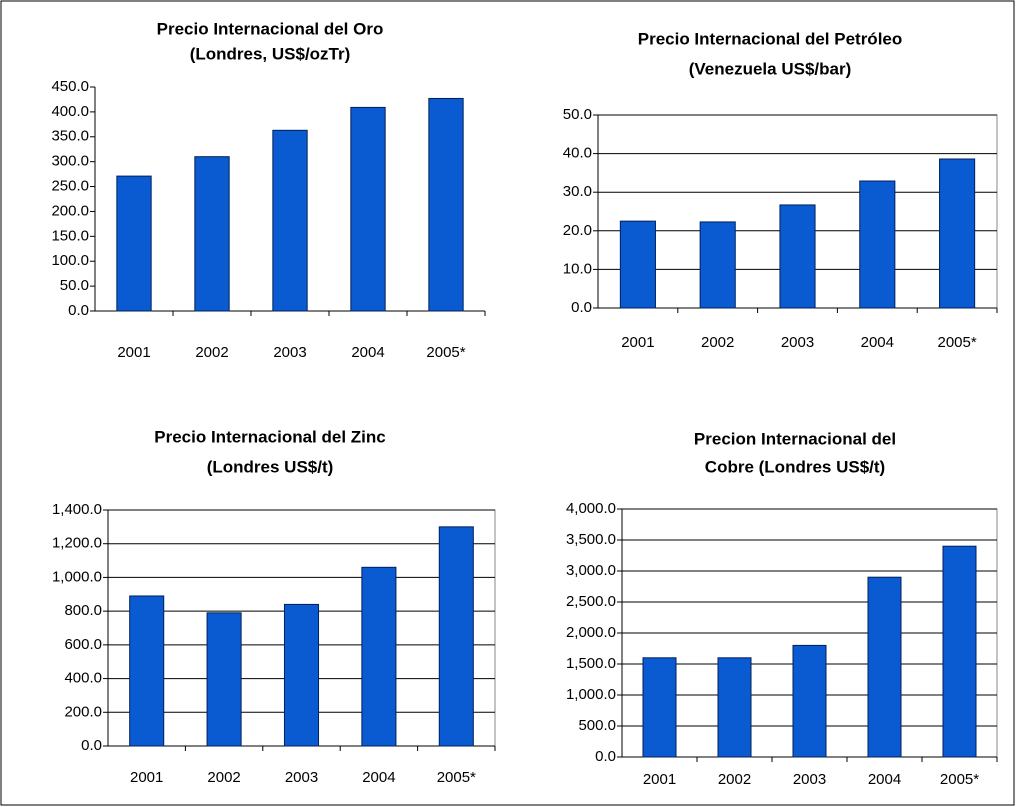  What do you see at coordinates (591, 632) in the screenshot?
I see `y-tick-label: 2,000.0` at bounding box center [591, 632].